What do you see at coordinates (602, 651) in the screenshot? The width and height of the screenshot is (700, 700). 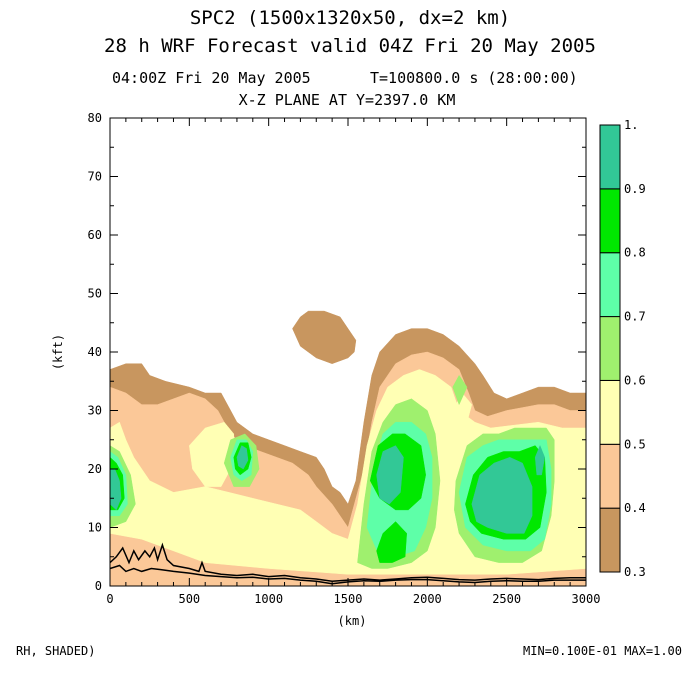 I see `min-max-label: MIN=0.100E-01 MAX=1.00` at bounding box center [602, 651].